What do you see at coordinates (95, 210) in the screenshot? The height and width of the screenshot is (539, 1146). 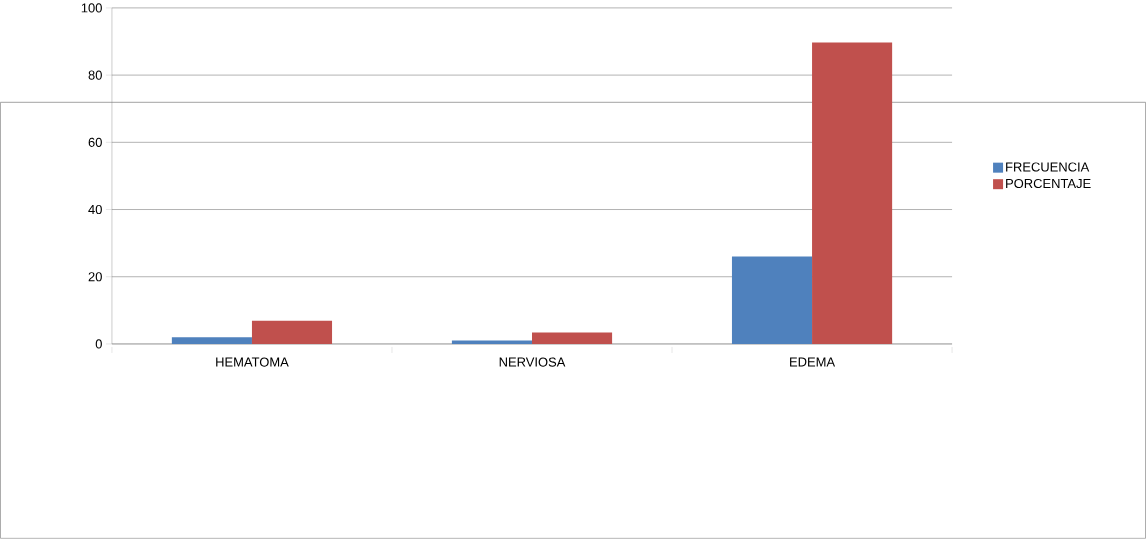 I see `y-tick-label: 40` at bounding box center [95, 210].